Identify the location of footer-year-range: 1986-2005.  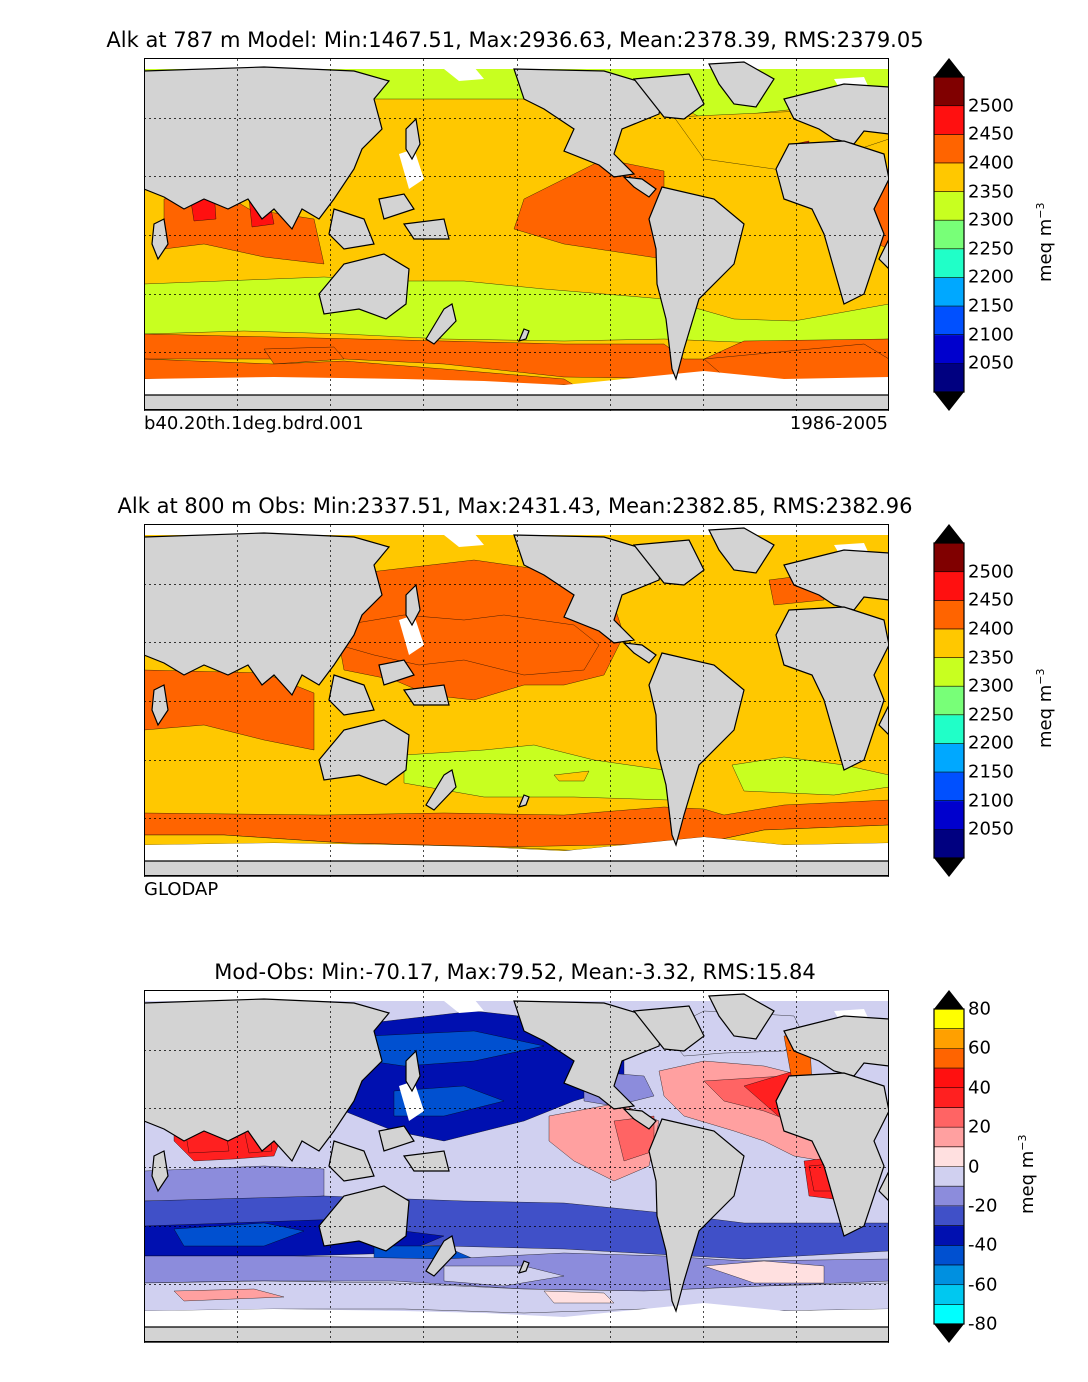
(838, 423).